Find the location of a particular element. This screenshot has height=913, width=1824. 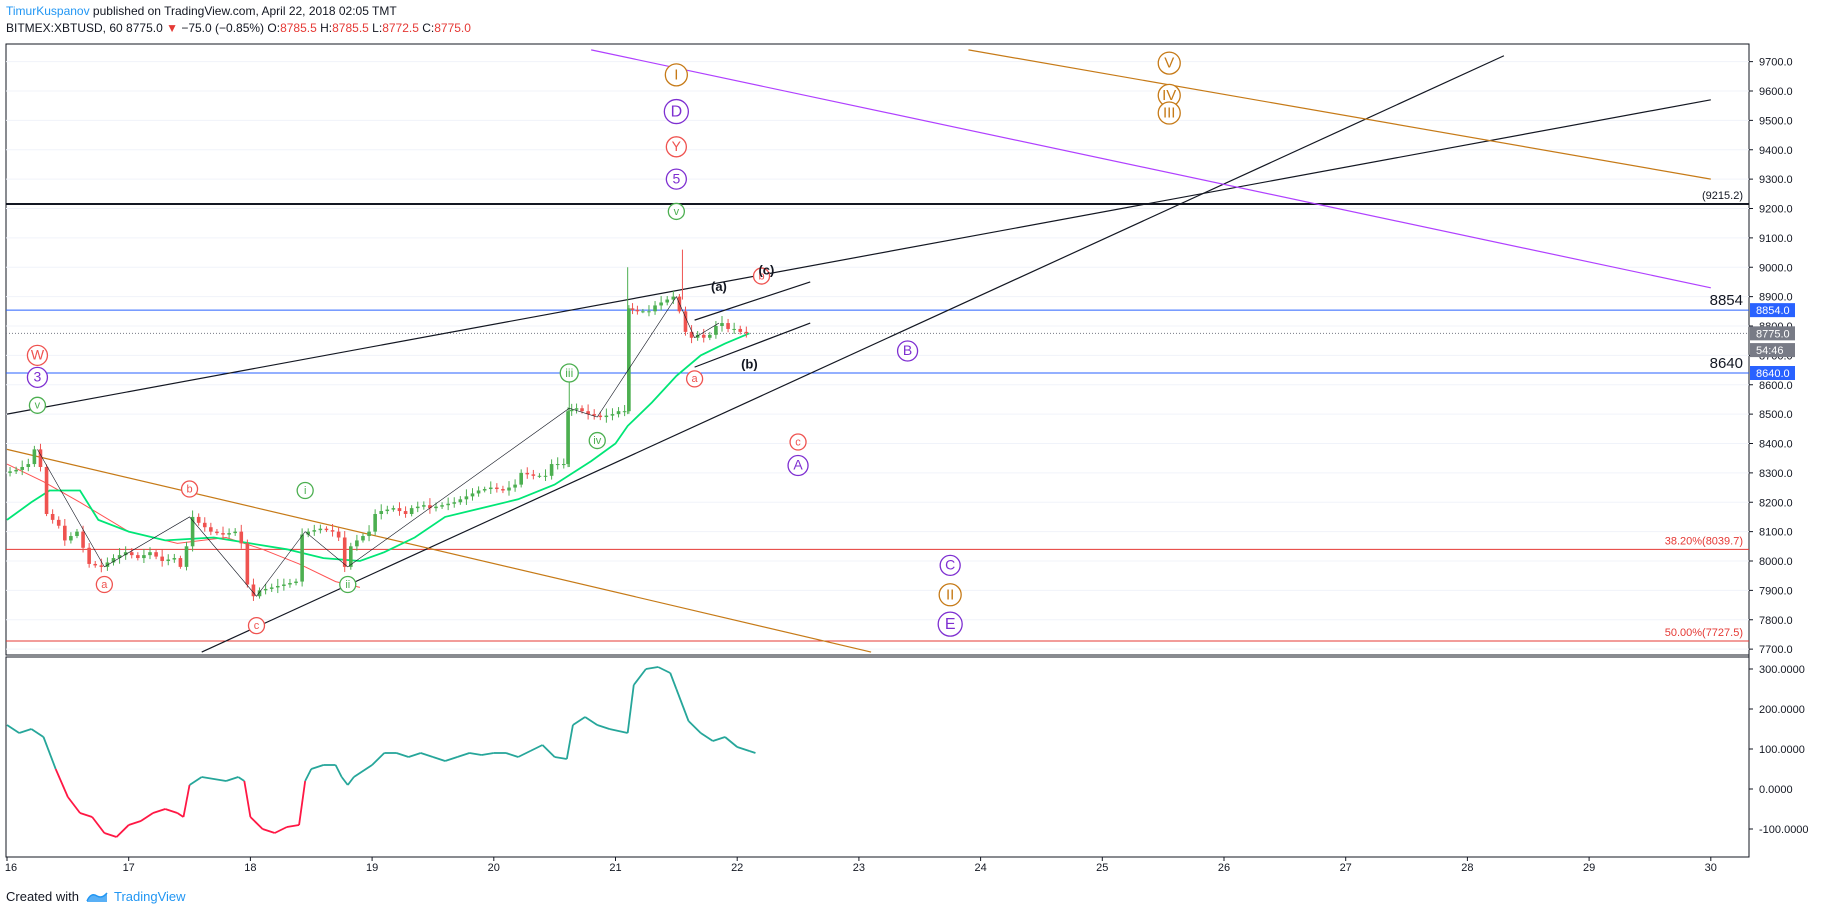

high-value: 8785.5 is located at coordinates (350, 28).